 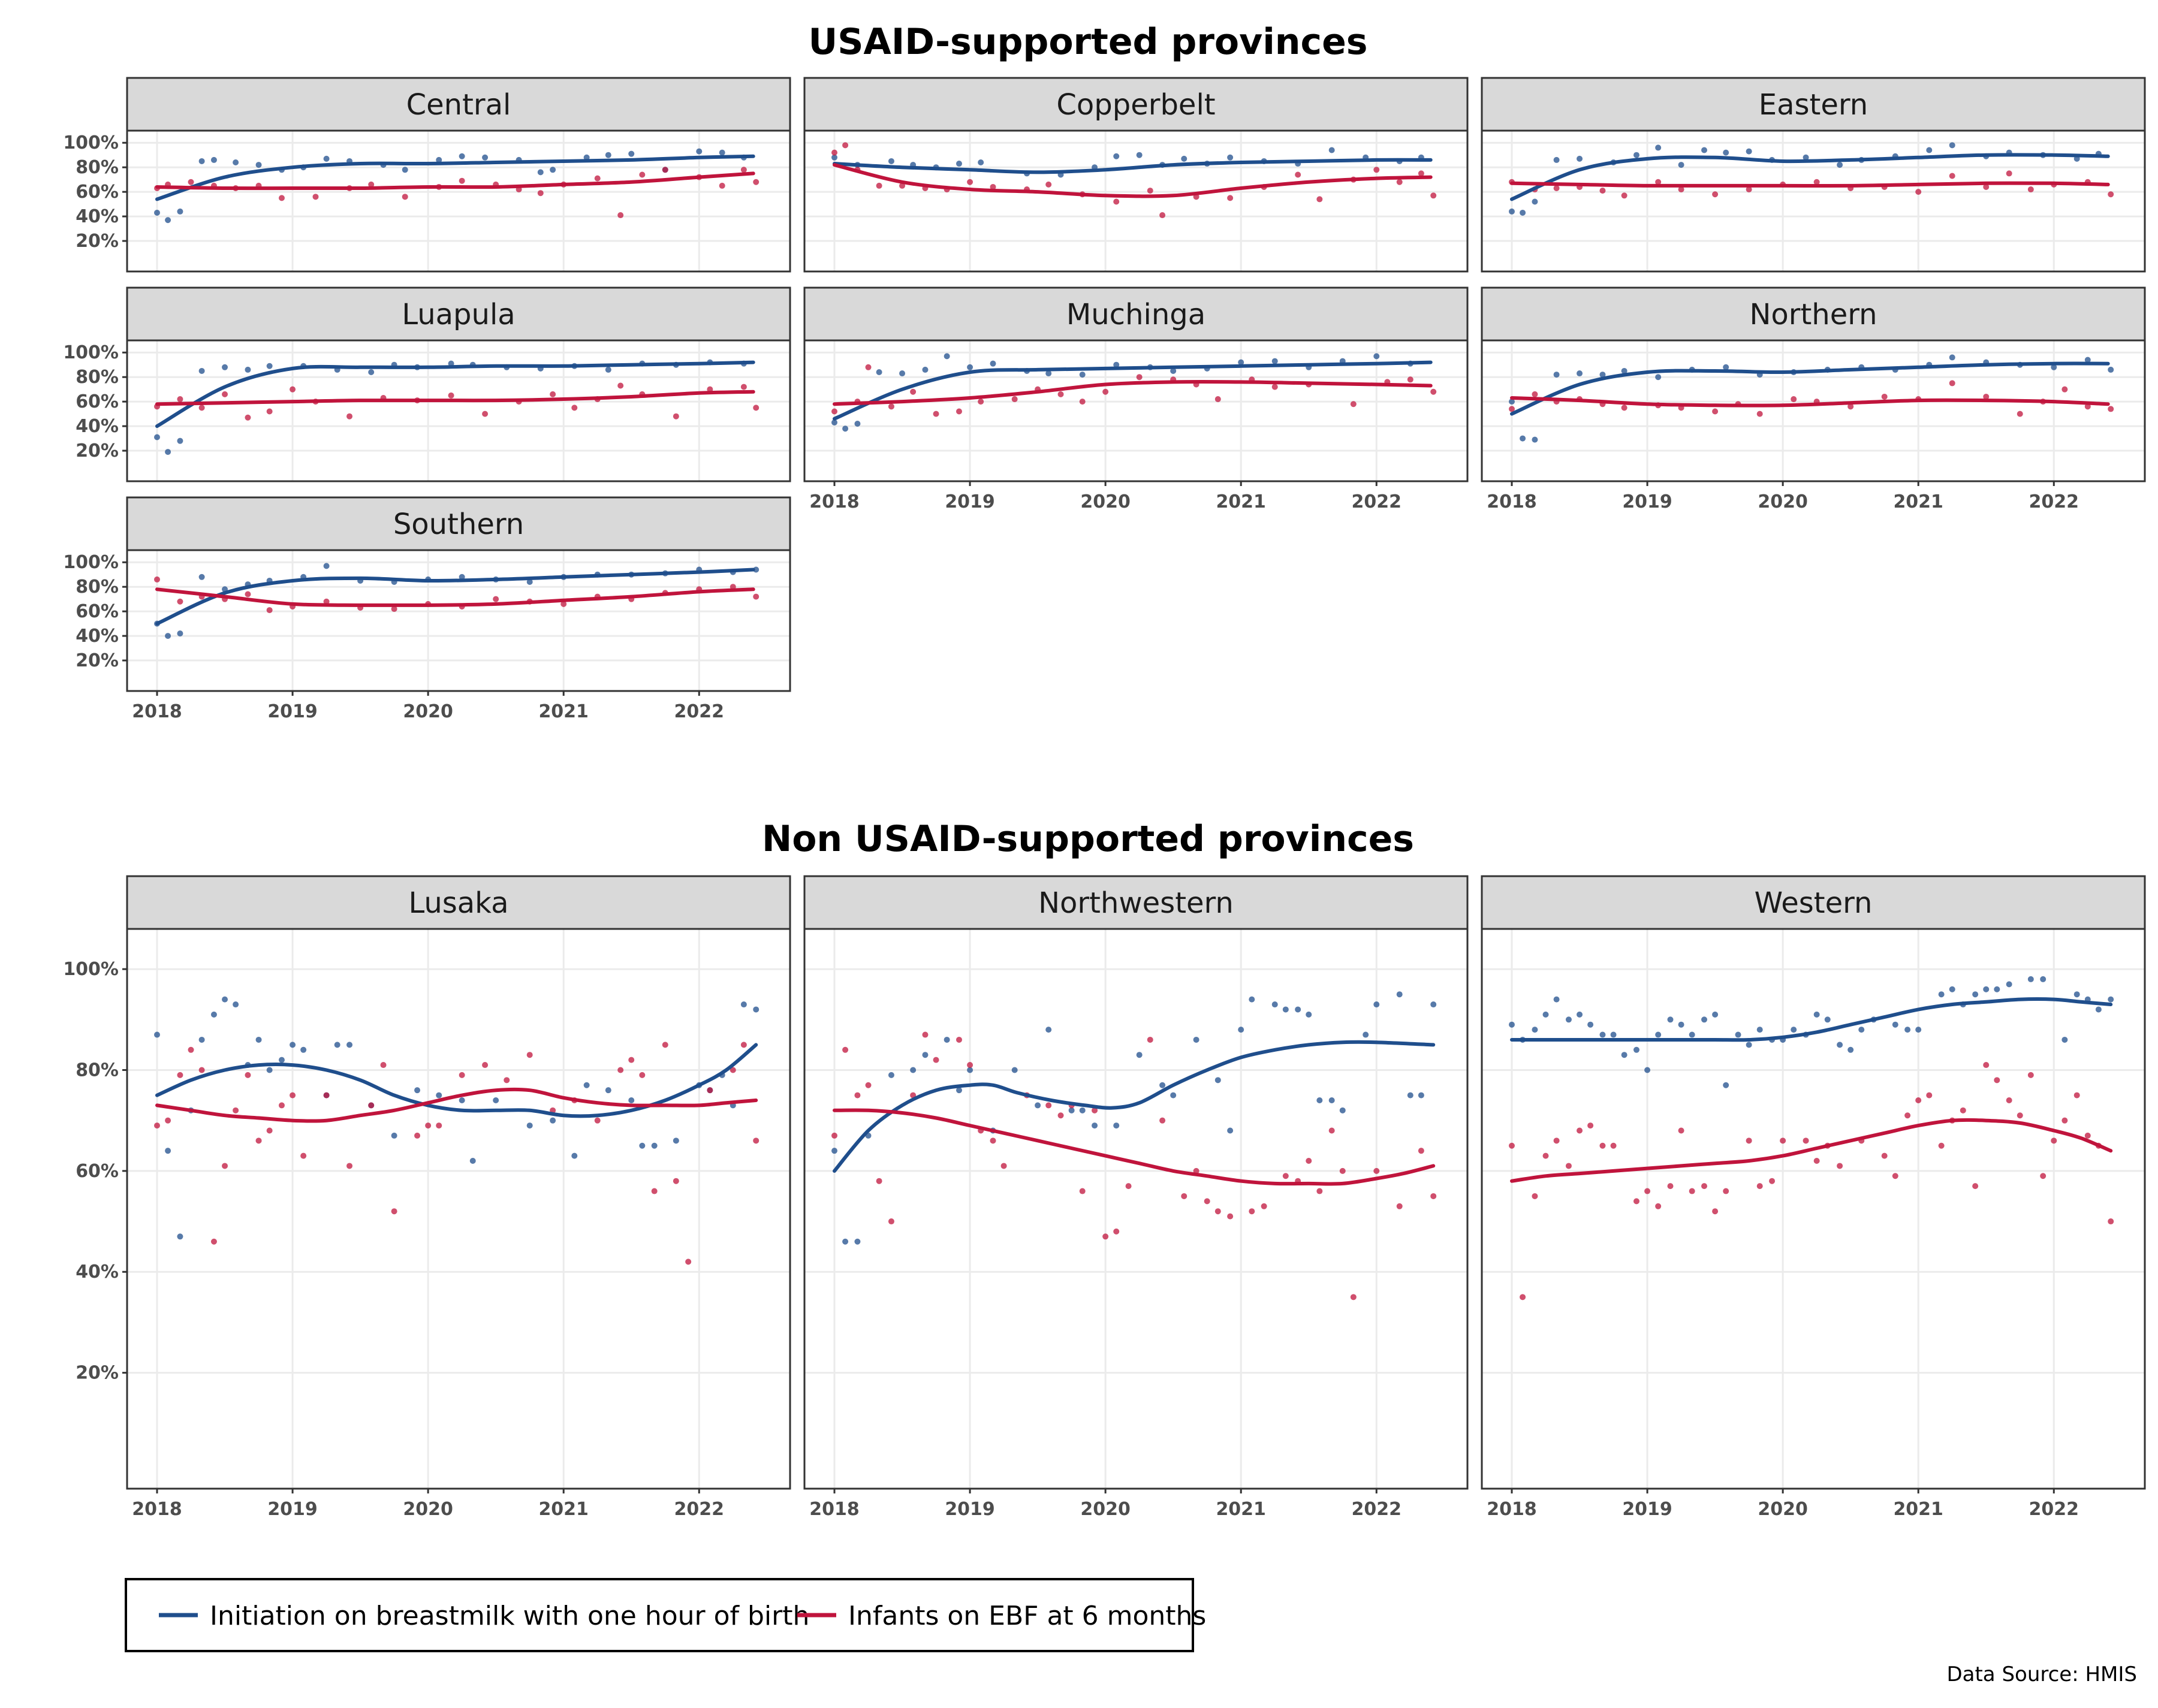 What do you see at coordinates (1813, 314) in the screenshot?
I see `strip-label-northern: Northern` at bounding box center [1813, 314].